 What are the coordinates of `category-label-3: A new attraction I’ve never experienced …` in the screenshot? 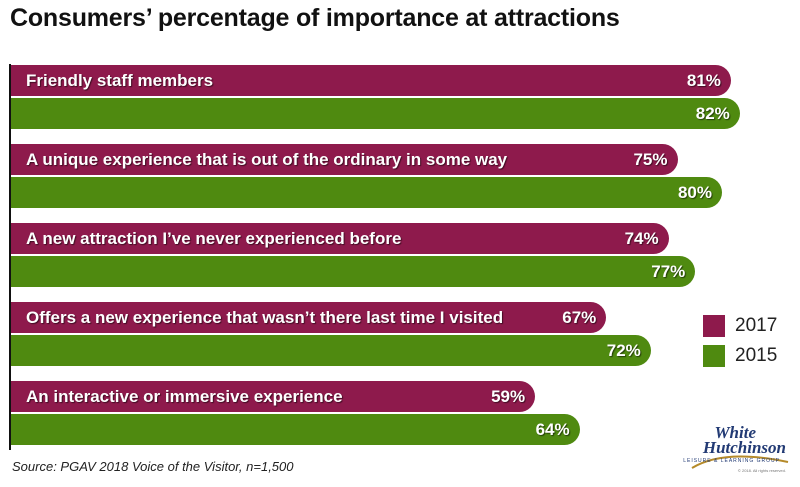 It's located at (214, 238).